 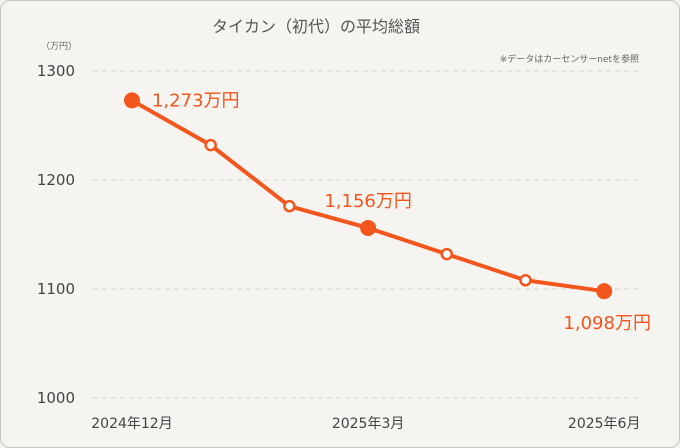 I want to click on x-tick-label: 2025年3月, so click(x=368, y=424).